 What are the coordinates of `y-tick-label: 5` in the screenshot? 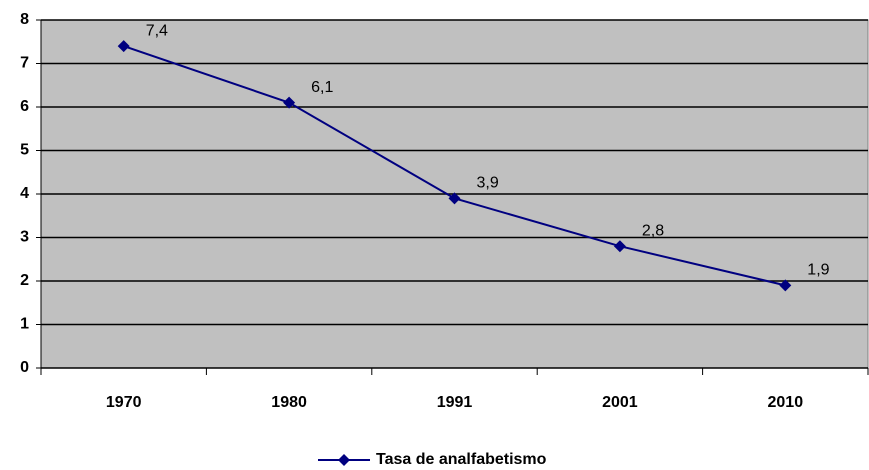 It's located at (24, 150).